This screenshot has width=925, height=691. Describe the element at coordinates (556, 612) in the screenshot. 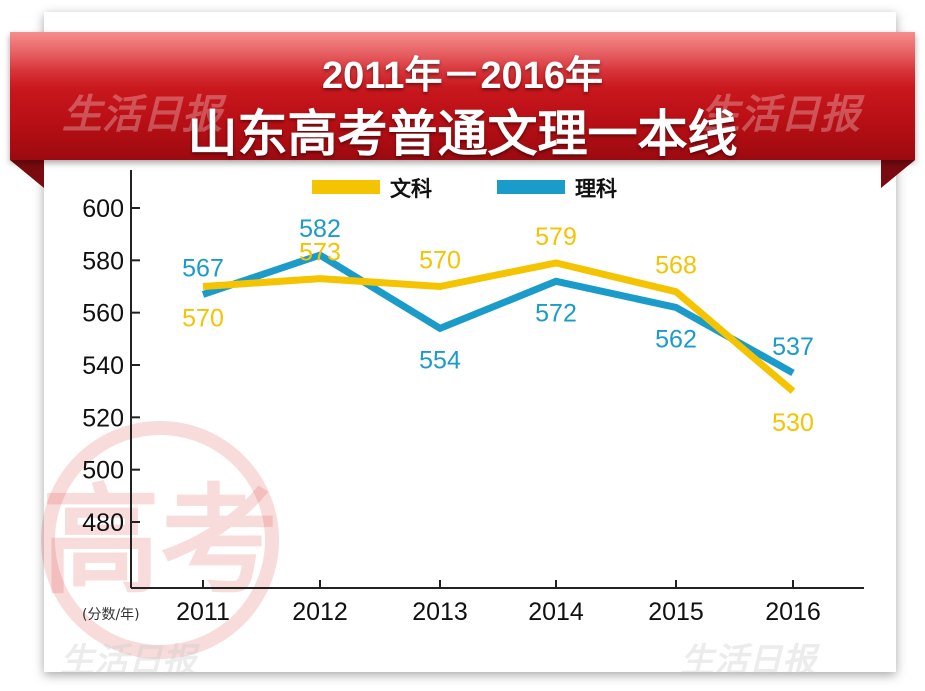

I see `x-tick-label: 2014` at that location.